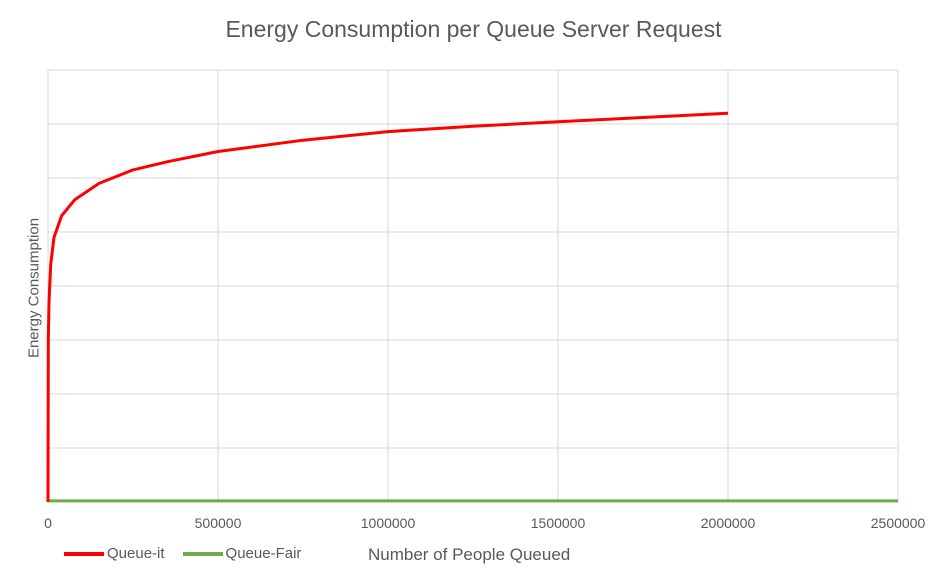 The height and width of the screenshot is (574, 947). I want to click on legend-item-queue-it: Queue-it, so click(114, 553).